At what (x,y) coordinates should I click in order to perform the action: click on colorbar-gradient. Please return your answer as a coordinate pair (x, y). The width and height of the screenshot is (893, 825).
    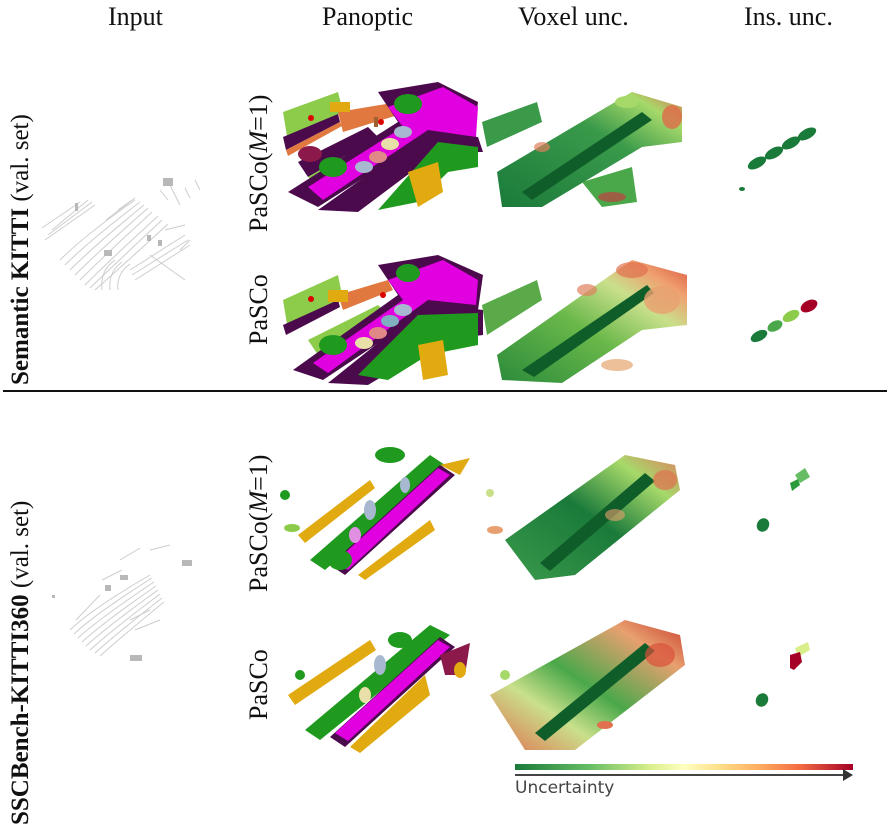
    Looking at the image, I should click on (684, 767).